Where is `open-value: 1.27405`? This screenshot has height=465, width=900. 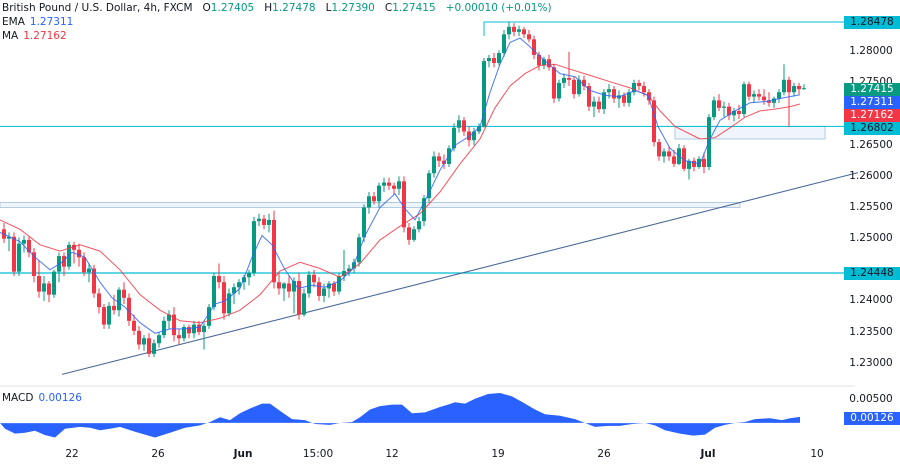
open-value: 1.27405 is located at coordinates (232, 8).